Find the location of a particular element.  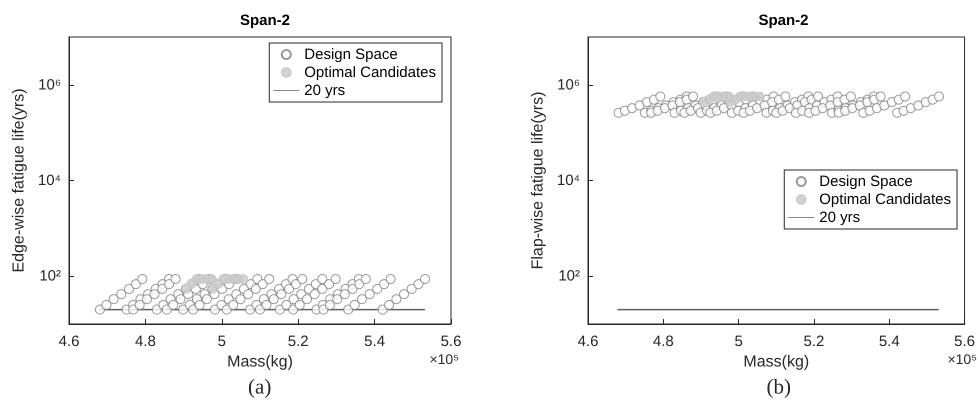

text: (b) is located at coordinates (778, 386).